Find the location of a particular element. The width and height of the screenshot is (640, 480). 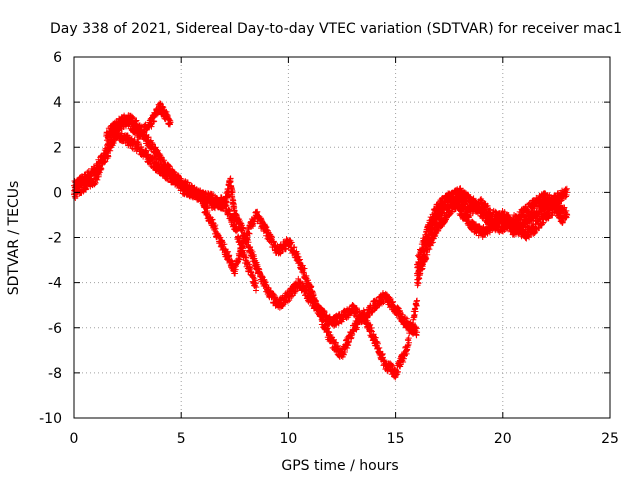

y-axis-label: SDTVAR / TECUs is located at coordinates (14, 238).